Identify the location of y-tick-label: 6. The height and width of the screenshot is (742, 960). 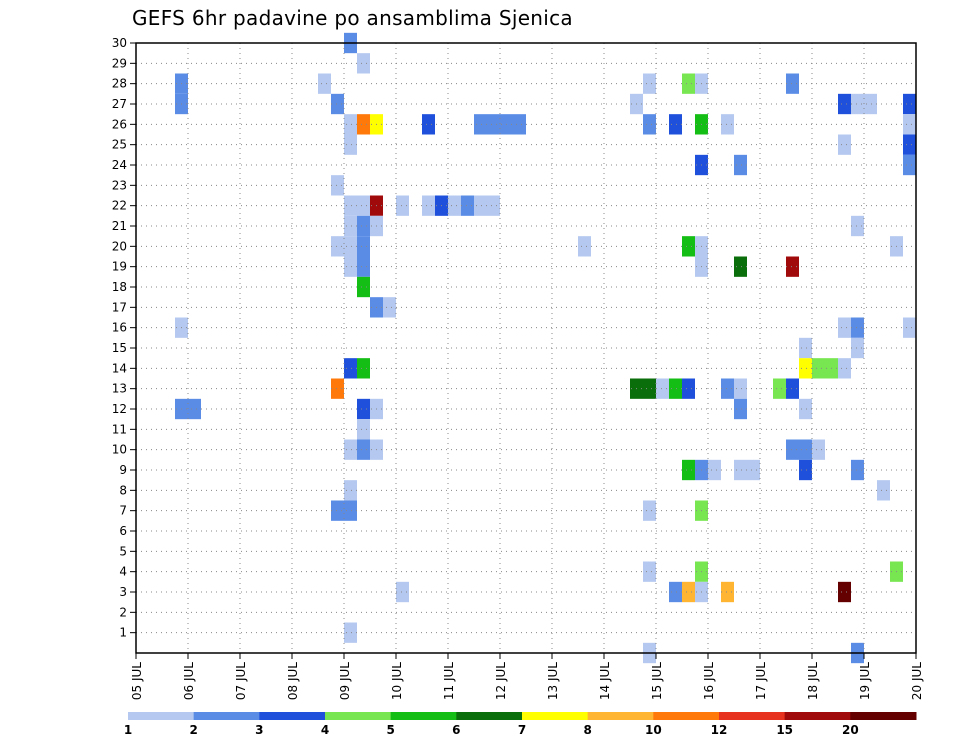
(123, 531).